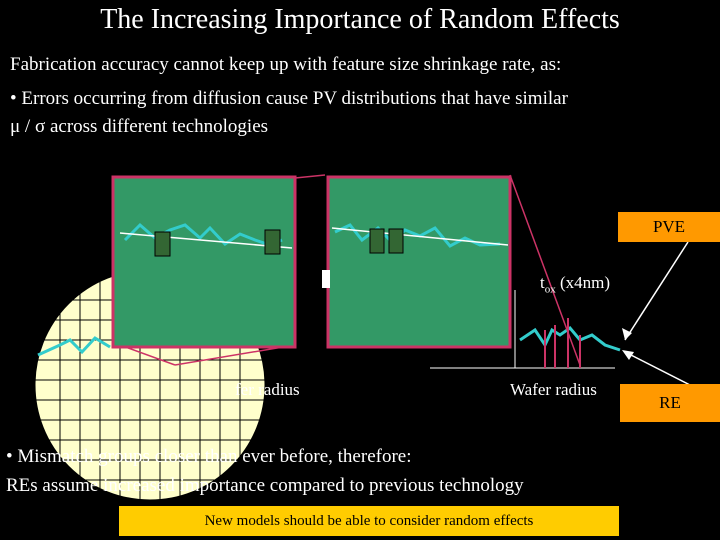  I want to click on tox-symbol: t, so click(542, 282).